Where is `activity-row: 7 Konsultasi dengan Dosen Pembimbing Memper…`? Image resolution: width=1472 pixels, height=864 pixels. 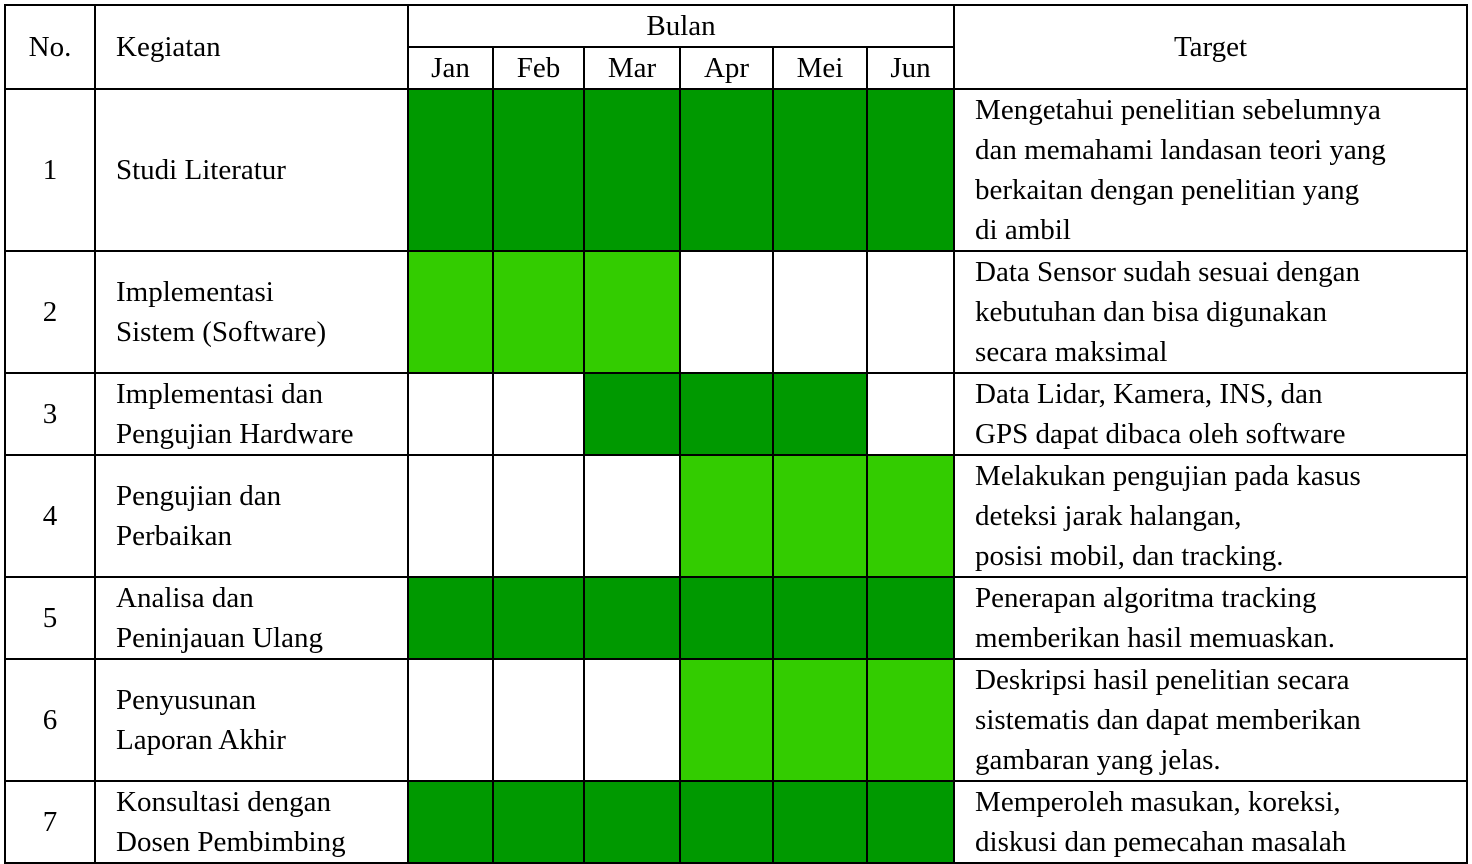
activity-row: 7 Konsultasi dengan Dosen Pembimbing Memper… is located at coordinates (736, 822).